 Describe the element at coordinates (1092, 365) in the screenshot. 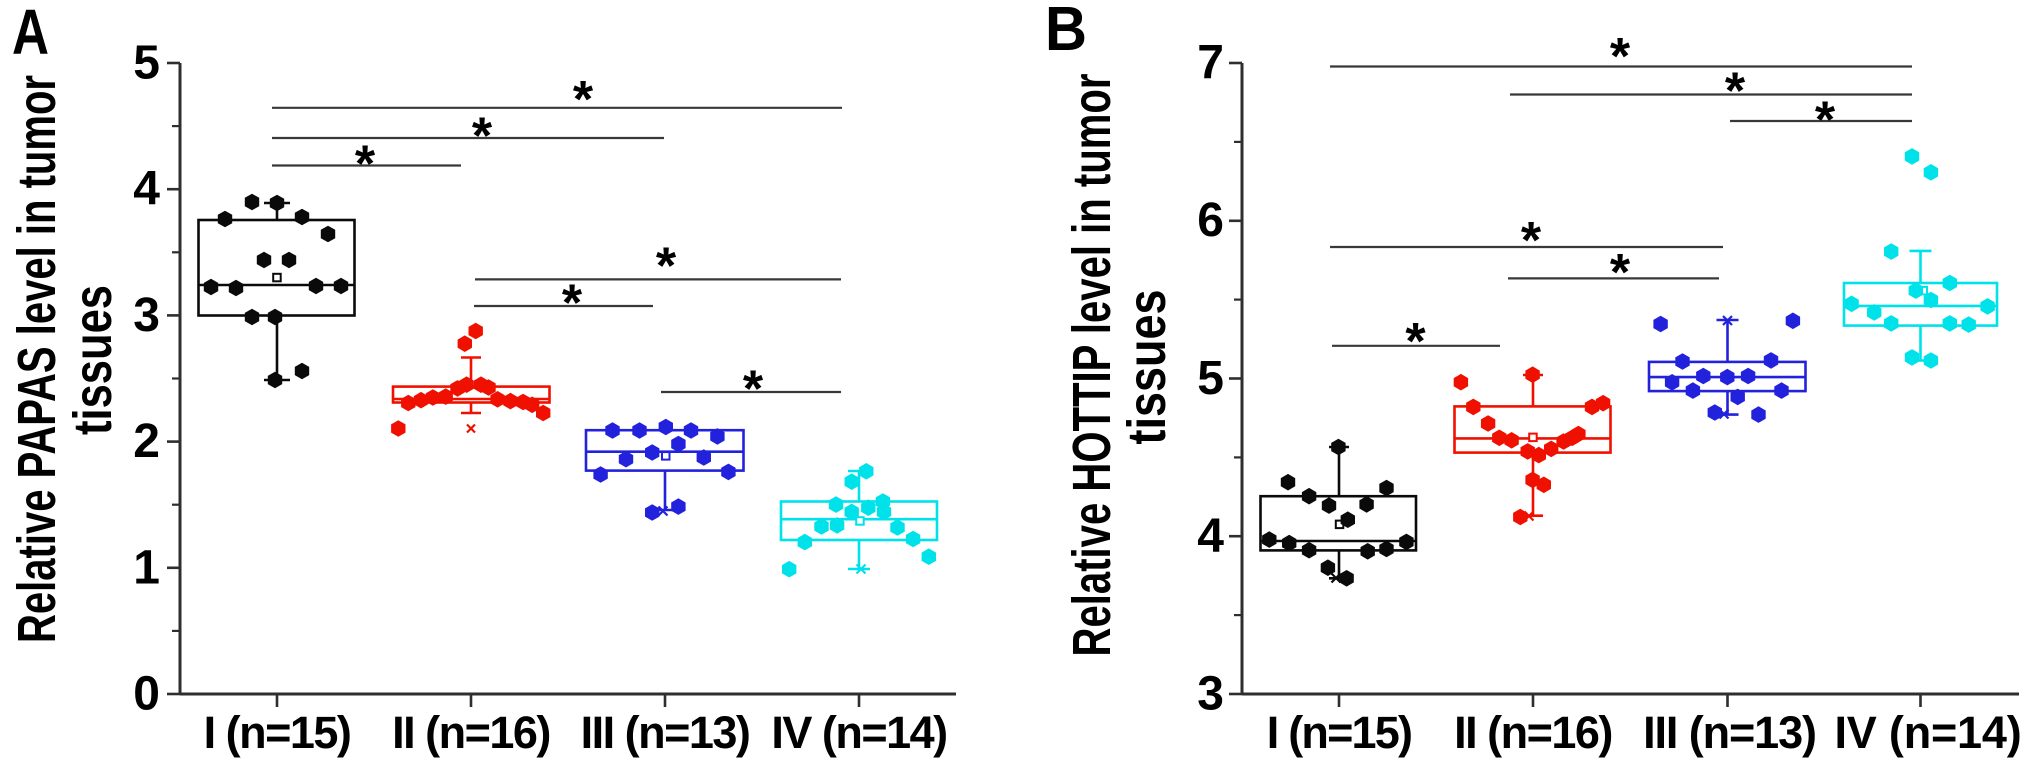

I see `svg-text: Relative HOTTIP level in tumor` at that location.